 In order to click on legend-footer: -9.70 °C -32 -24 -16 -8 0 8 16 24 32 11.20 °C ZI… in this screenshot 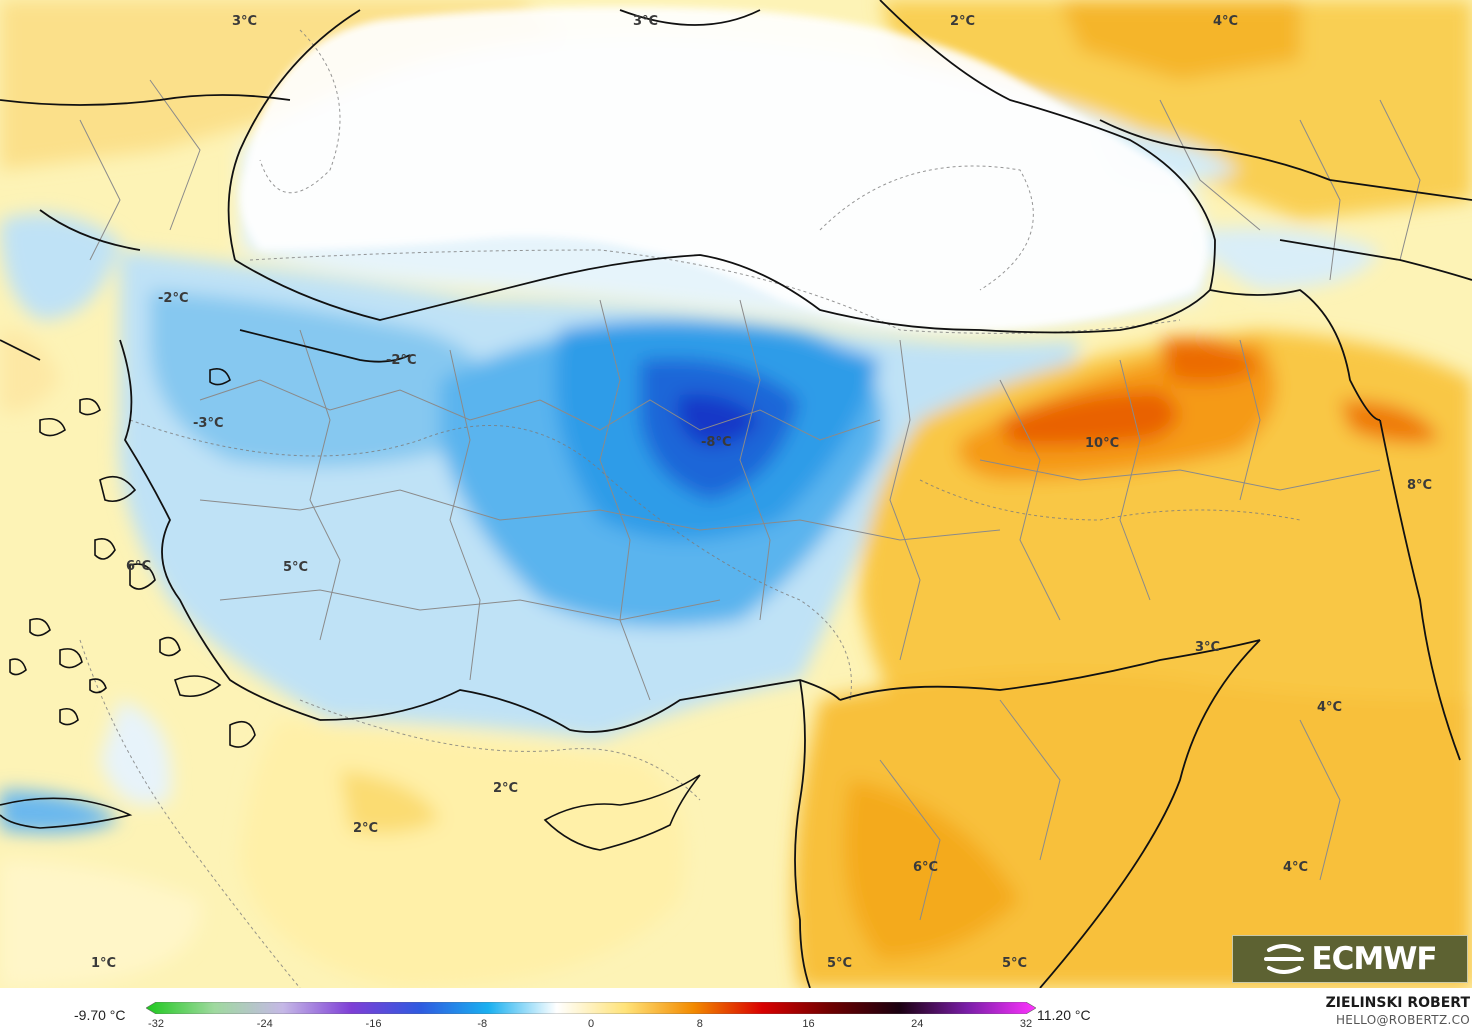, I will do `click(736, 1011)`.